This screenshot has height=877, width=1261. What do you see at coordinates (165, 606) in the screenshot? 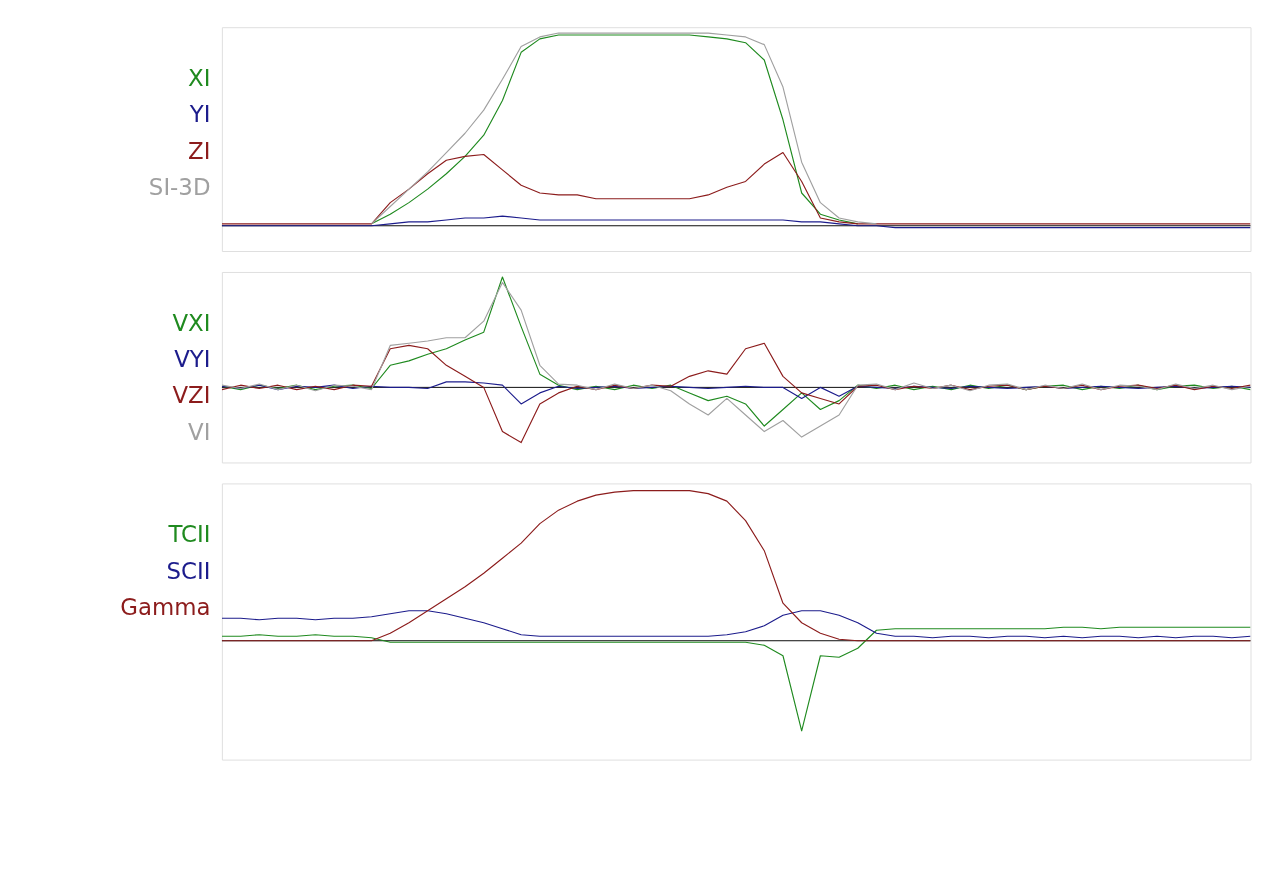
I see `series-label: Gamma` at bounding box center [165, 606].